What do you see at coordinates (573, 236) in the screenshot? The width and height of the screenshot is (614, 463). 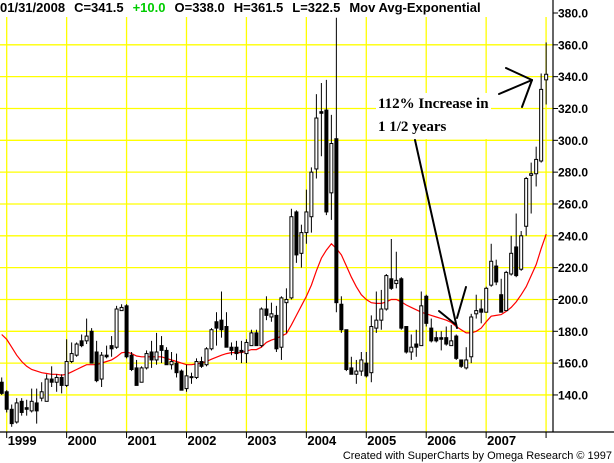 I see `y-tick-label: 240.0` at bounding box center [573, 236].